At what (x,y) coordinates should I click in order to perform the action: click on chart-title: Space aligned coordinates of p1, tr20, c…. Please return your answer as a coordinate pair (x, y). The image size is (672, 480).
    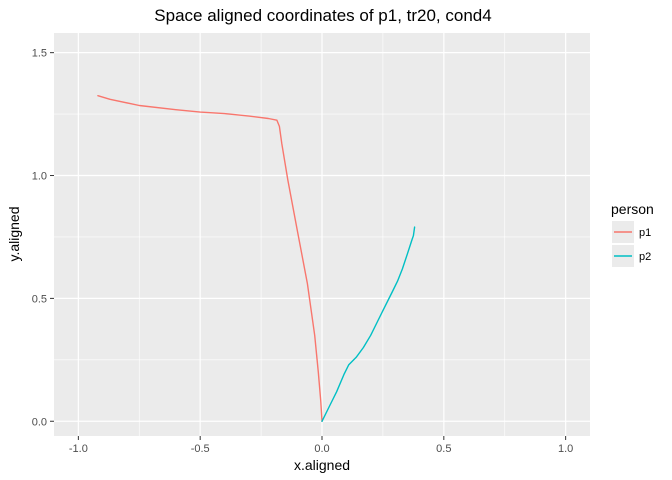
    Looking at the image, I should click on (322, 15).